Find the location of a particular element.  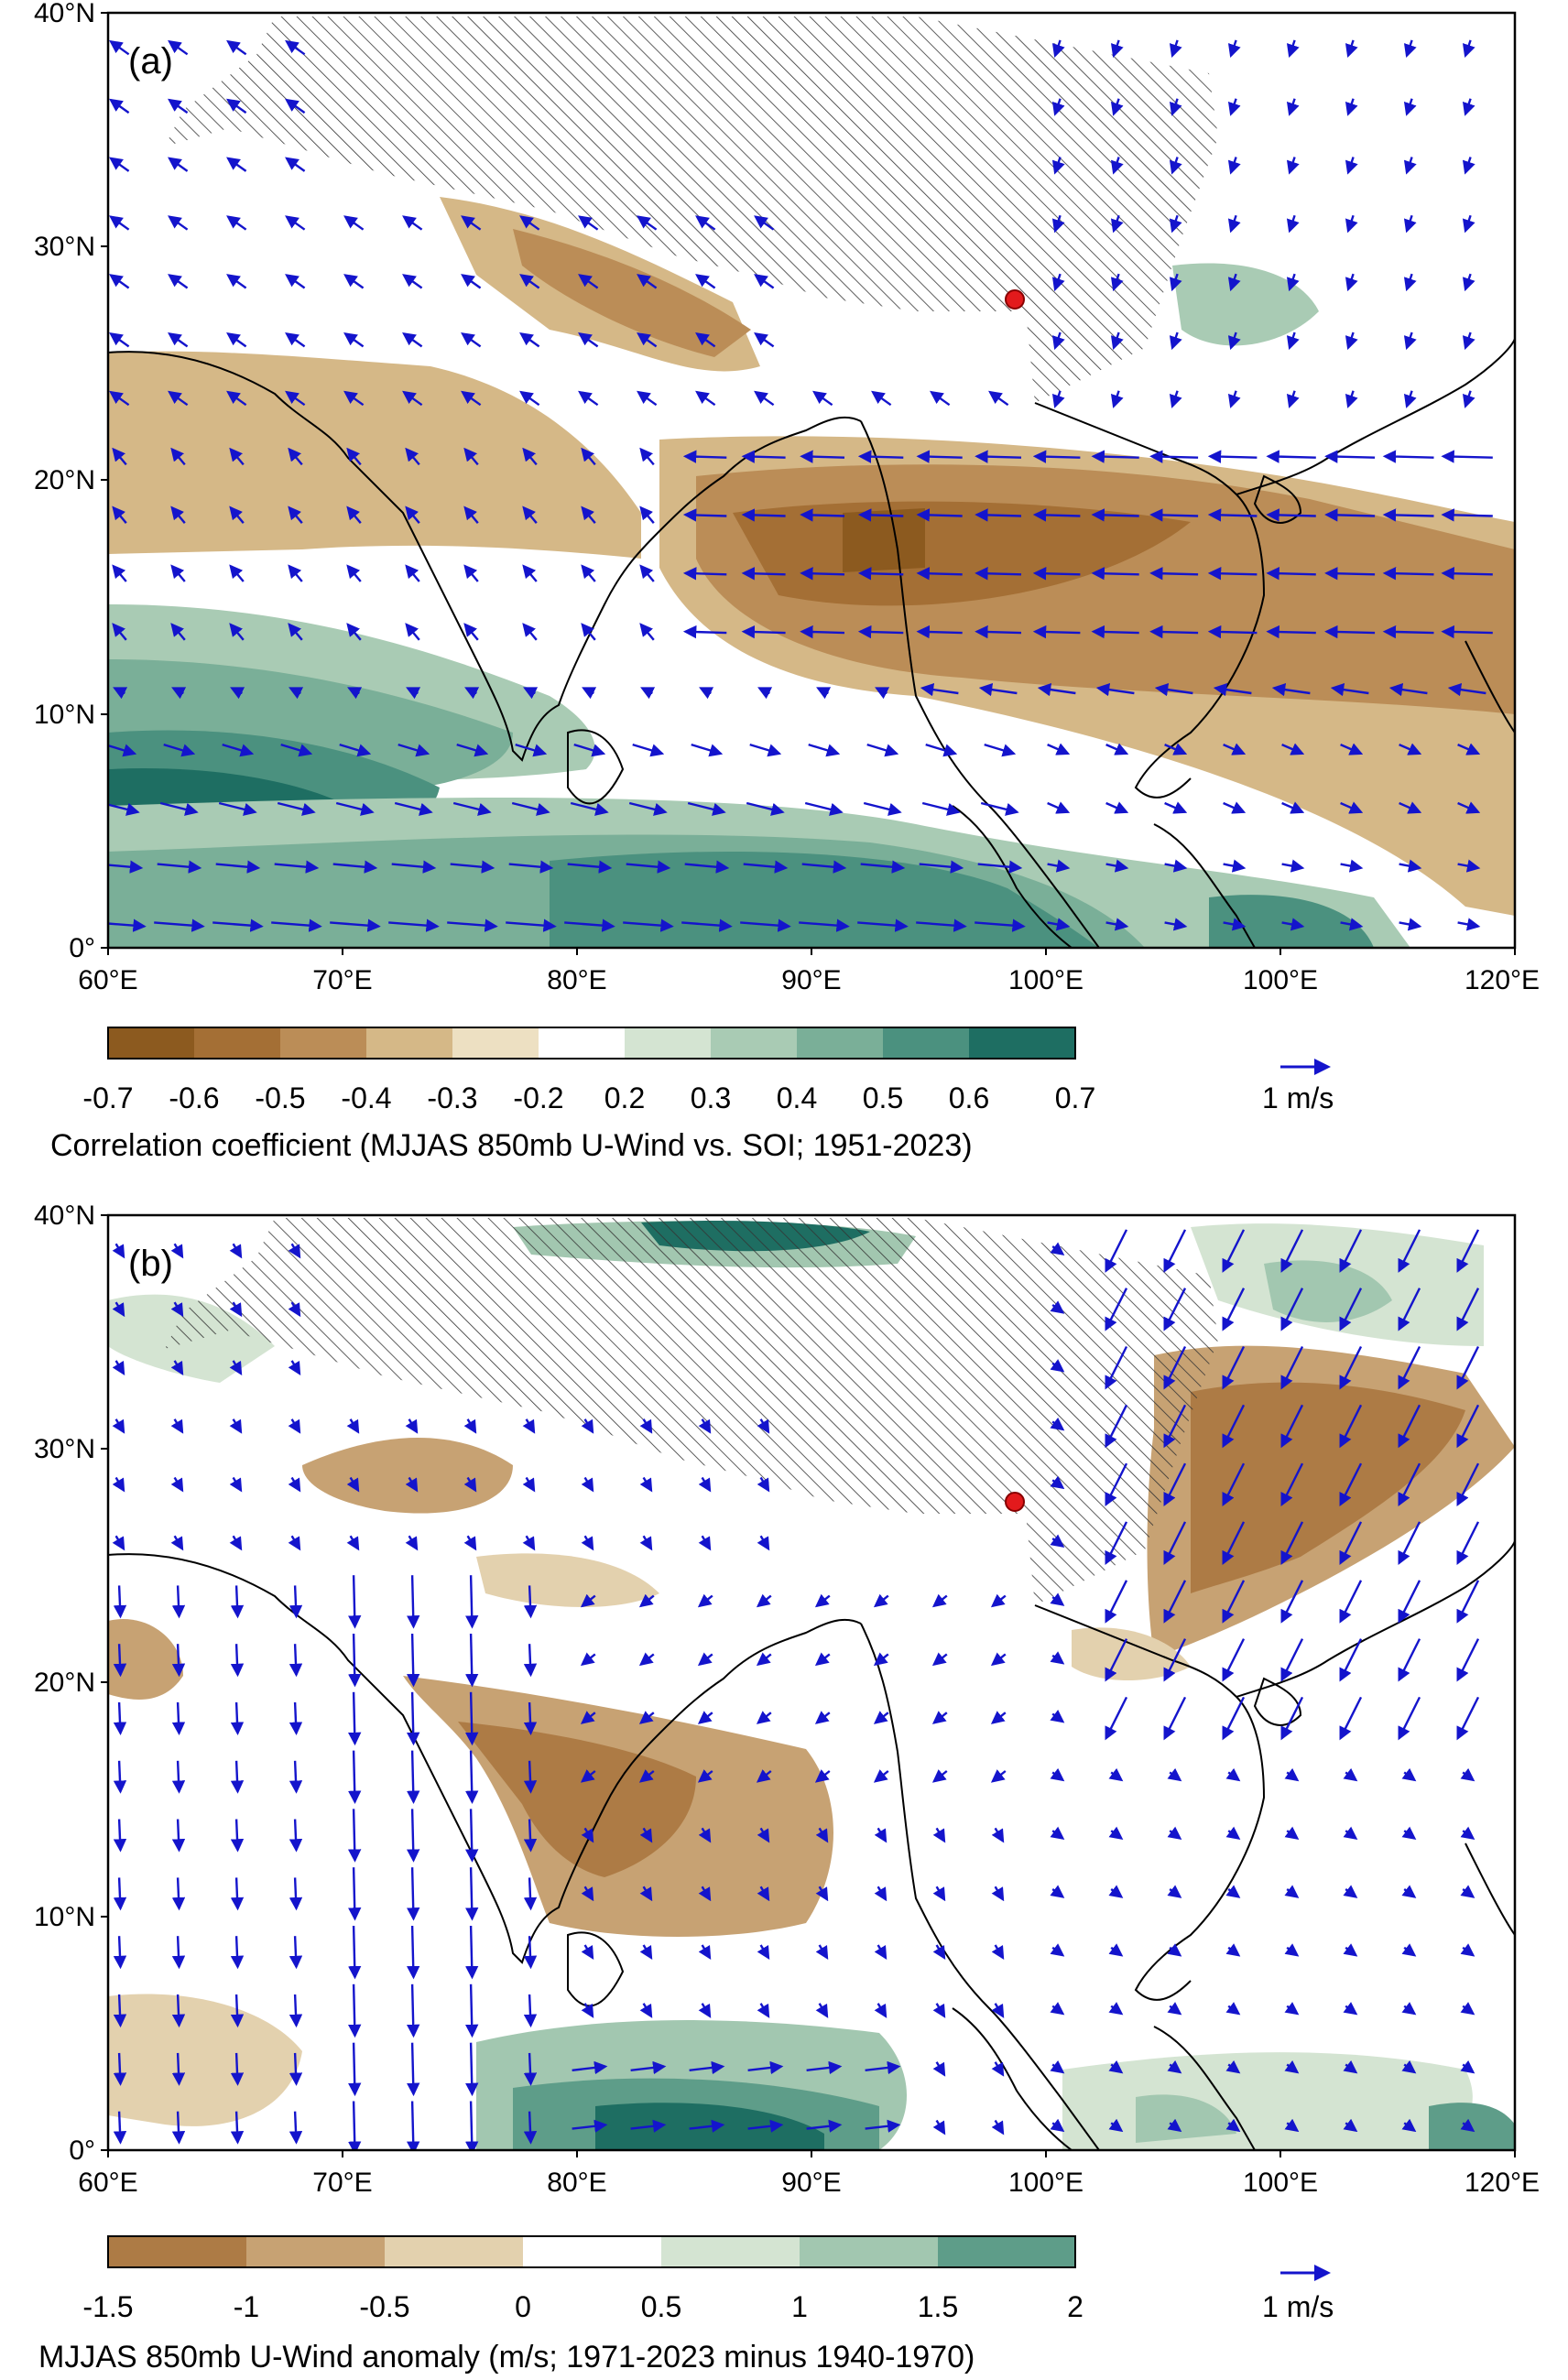

panel-a-hatch-region is located at coordinates (691, 209).